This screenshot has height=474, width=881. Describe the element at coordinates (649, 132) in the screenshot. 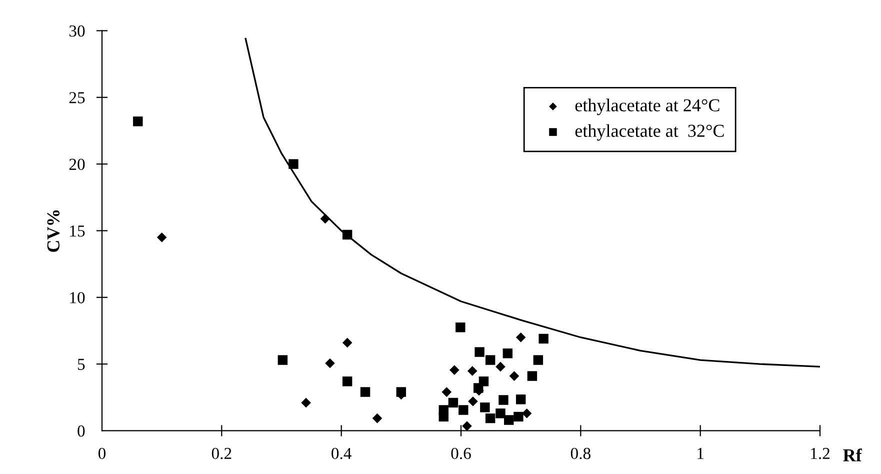

I see `legend-label: ethylacetate at 32°C` at that location.